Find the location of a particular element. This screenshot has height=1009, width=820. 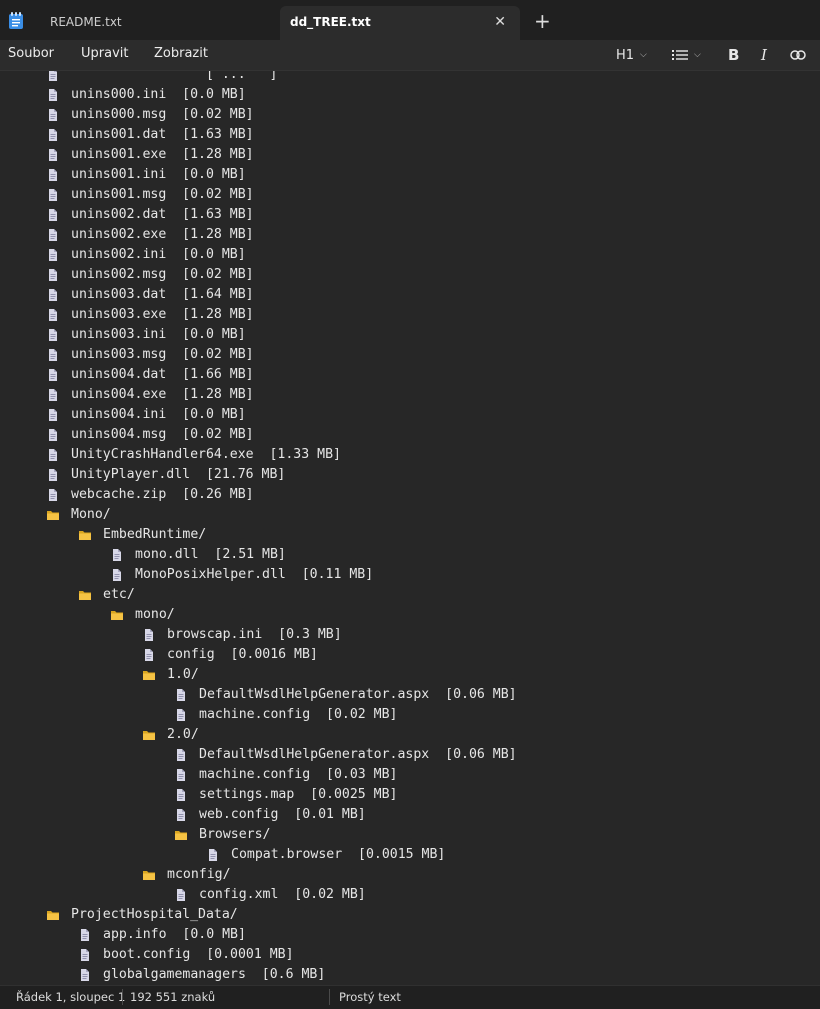

line-text: ProjectHospital_Data/ is located at coordinates (154, 914).